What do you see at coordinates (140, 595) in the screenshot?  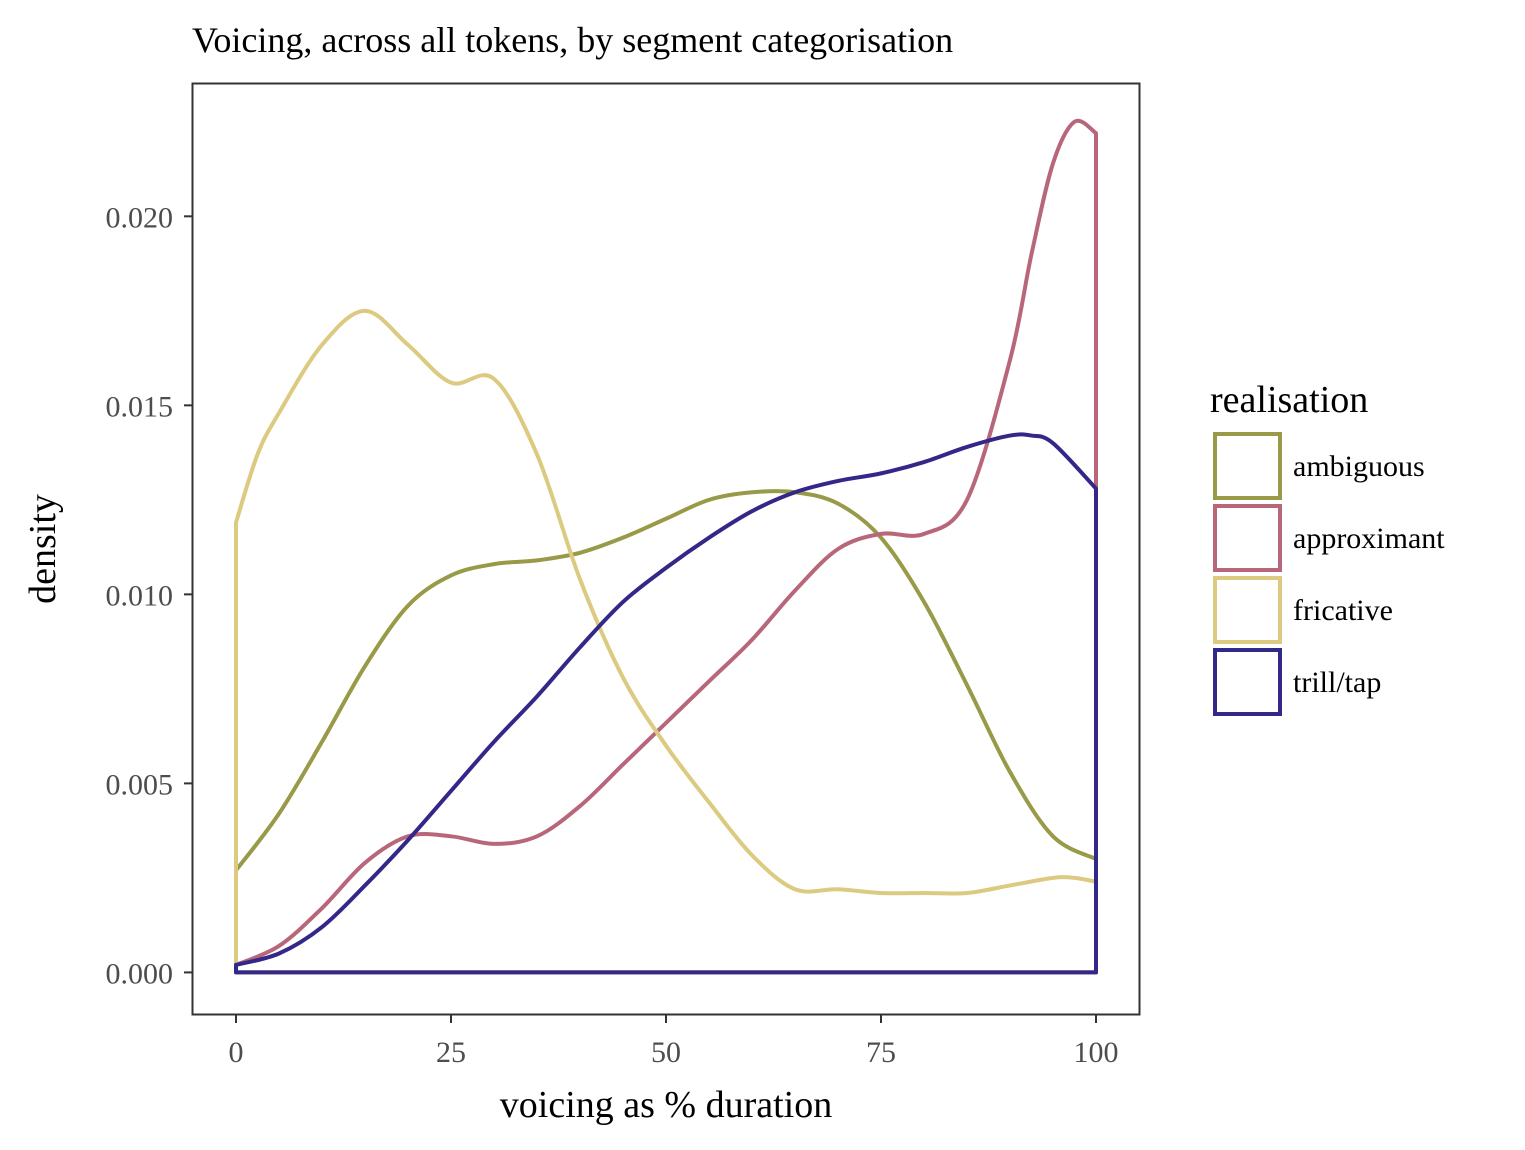 I see `y-tick-label: 0.010` at bounding box center [140, 595].